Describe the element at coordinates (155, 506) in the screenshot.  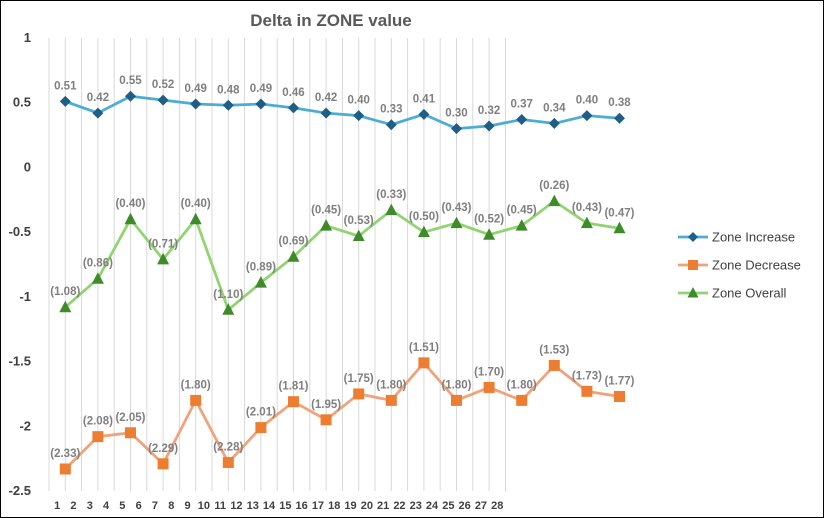
I see `x-tick-label: 7` at that location.